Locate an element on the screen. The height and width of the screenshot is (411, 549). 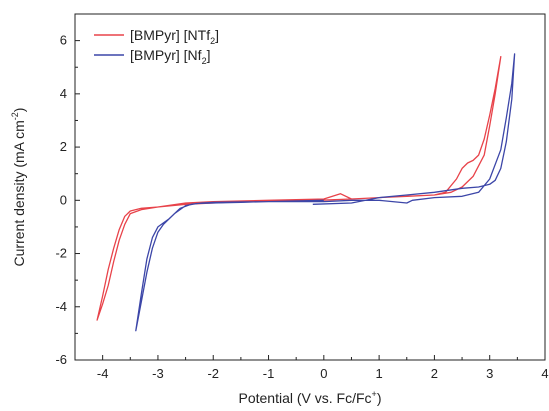
y-tick-label: 4 is located at coordinates (63, 93).